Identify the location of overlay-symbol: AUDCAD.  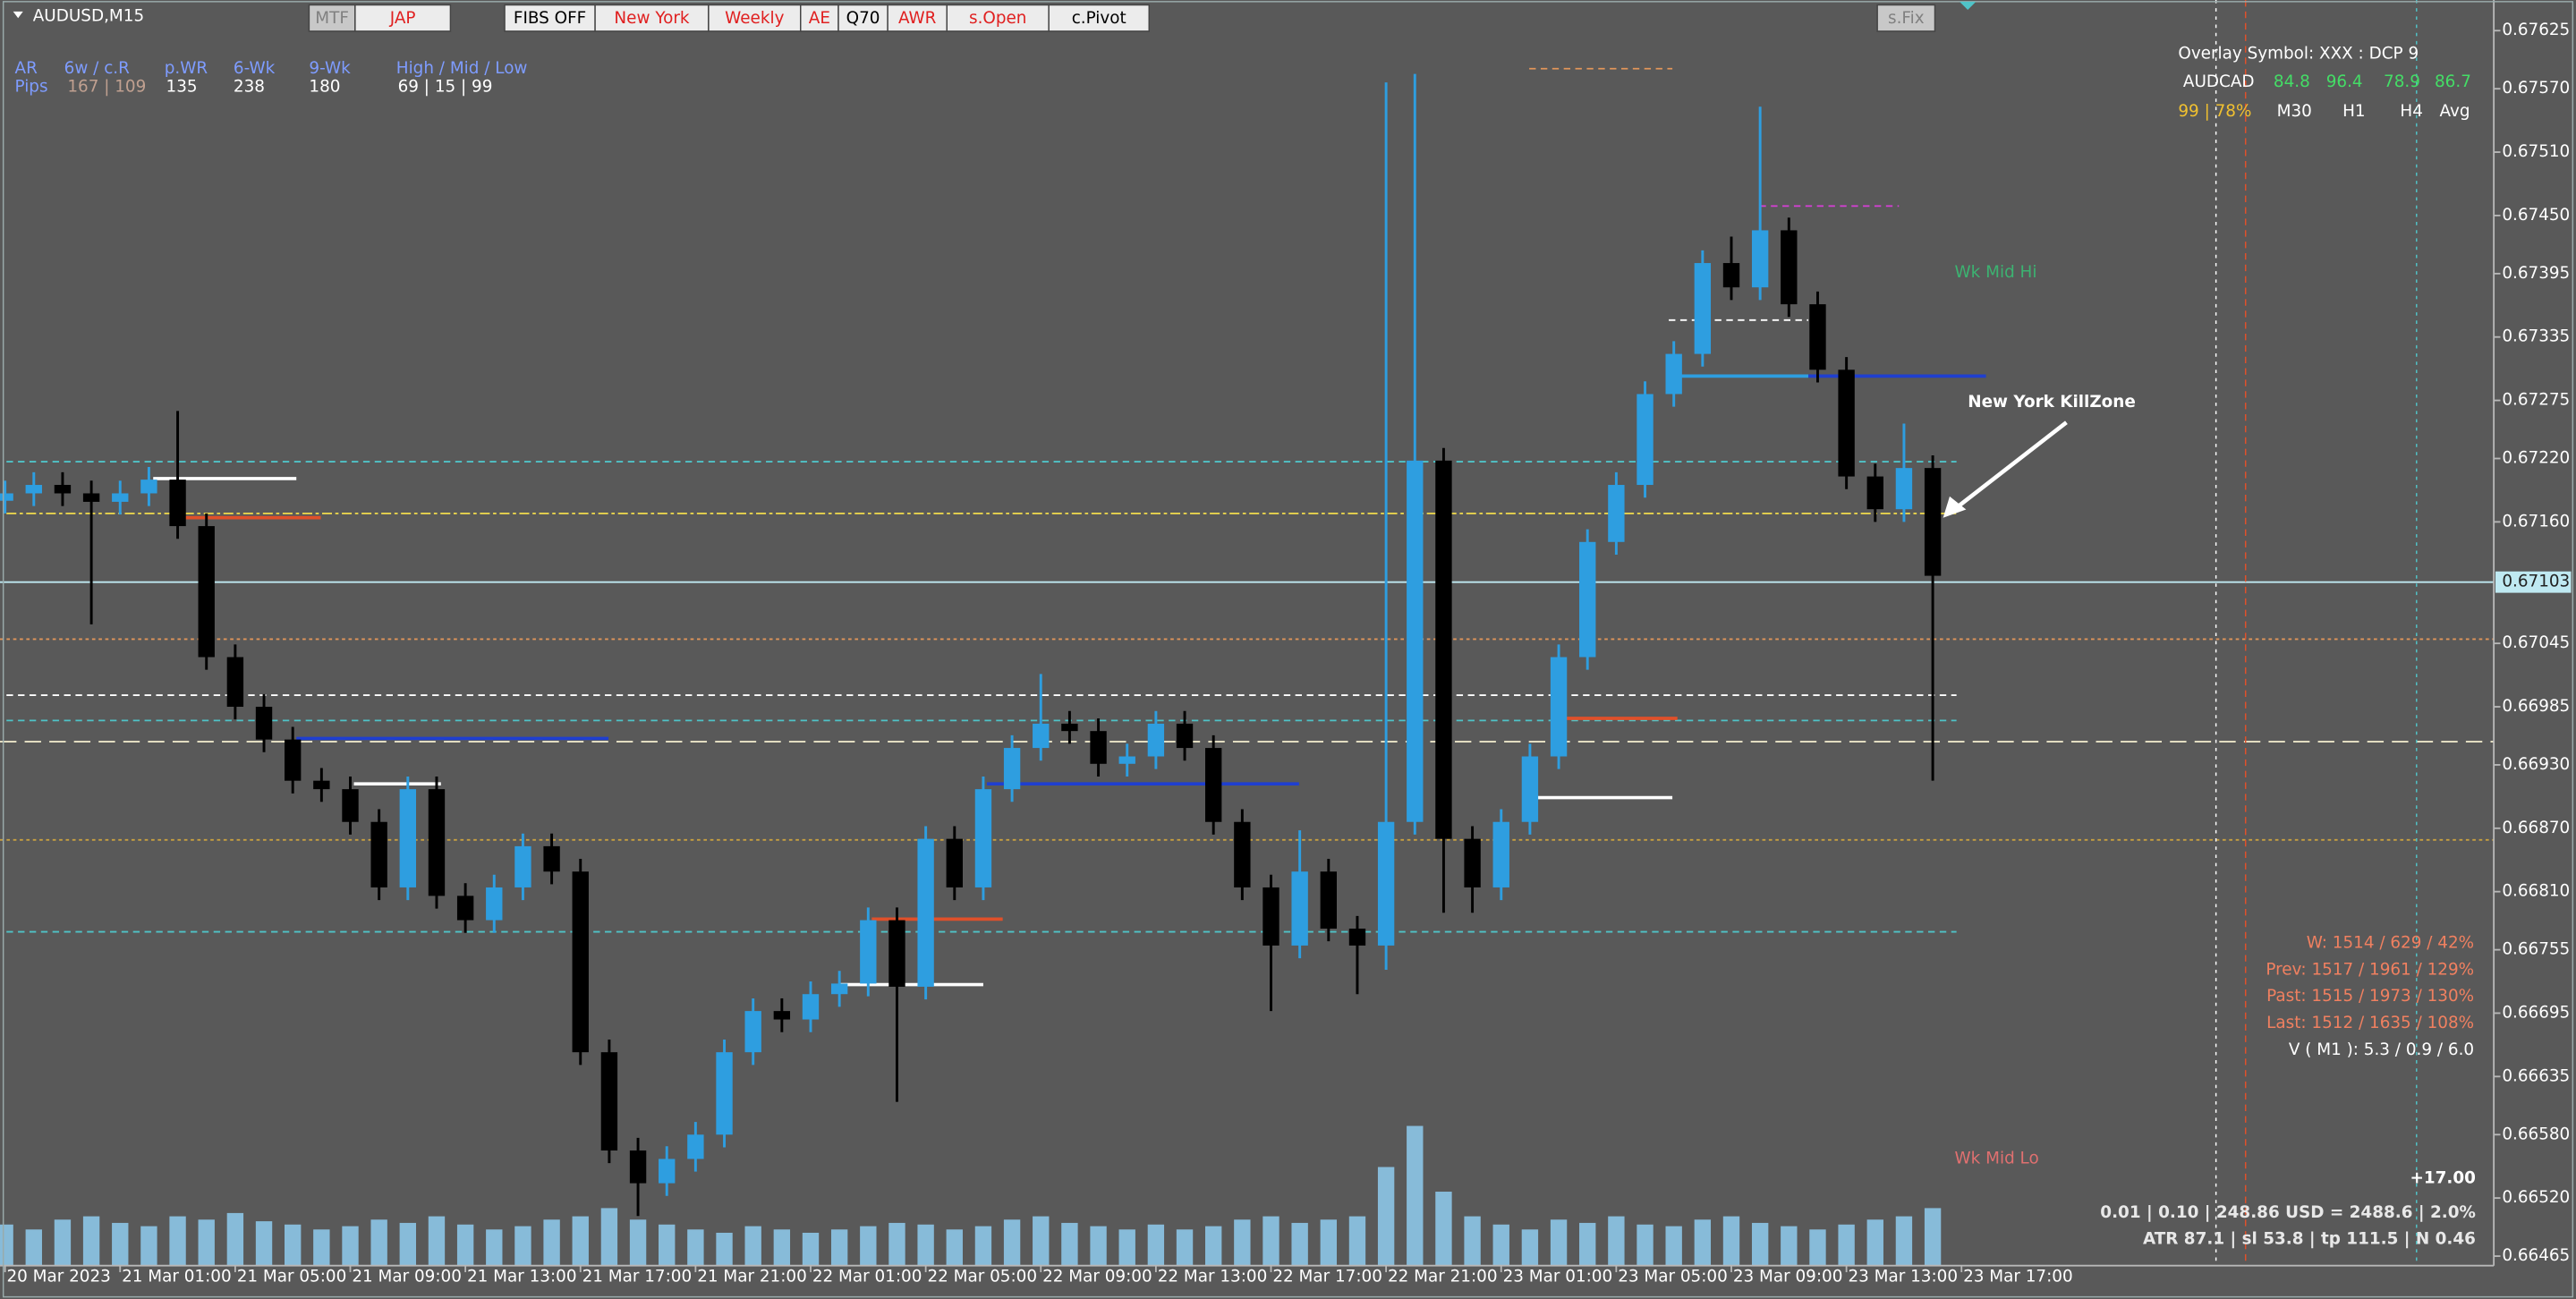
(2219, 81).